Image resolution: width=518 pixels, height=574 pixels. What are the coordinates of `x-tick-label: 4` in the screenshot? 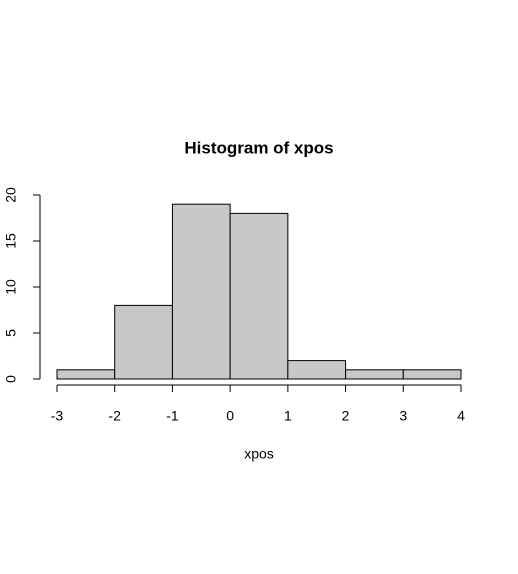 It's located at (461, 416).